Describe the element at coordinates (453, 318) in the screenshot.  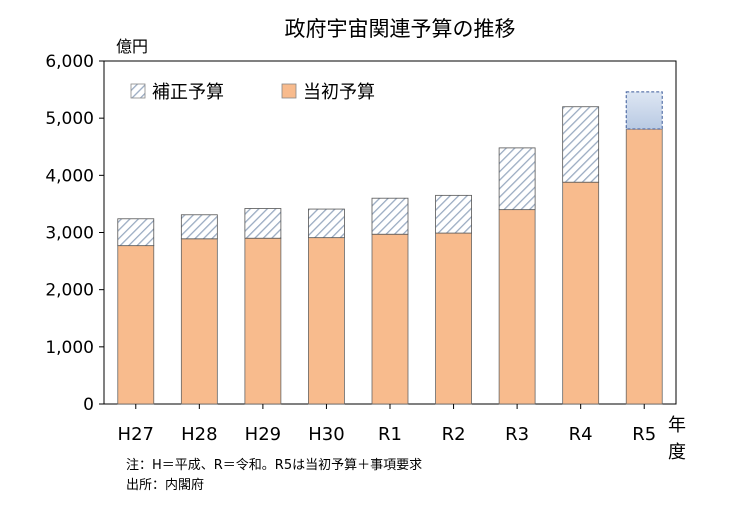
I see `bar-tosho-R2` at that location.